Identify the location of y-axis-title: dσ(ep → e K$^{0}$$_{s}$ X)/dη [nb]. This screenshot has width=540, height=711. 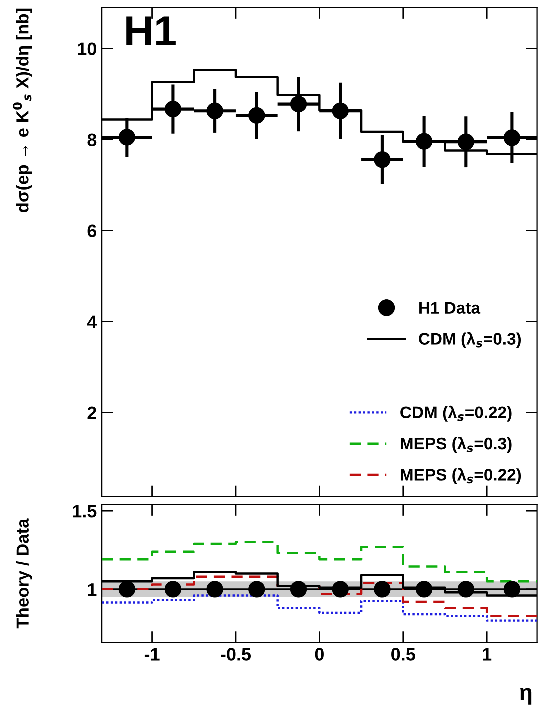
(22, 110).